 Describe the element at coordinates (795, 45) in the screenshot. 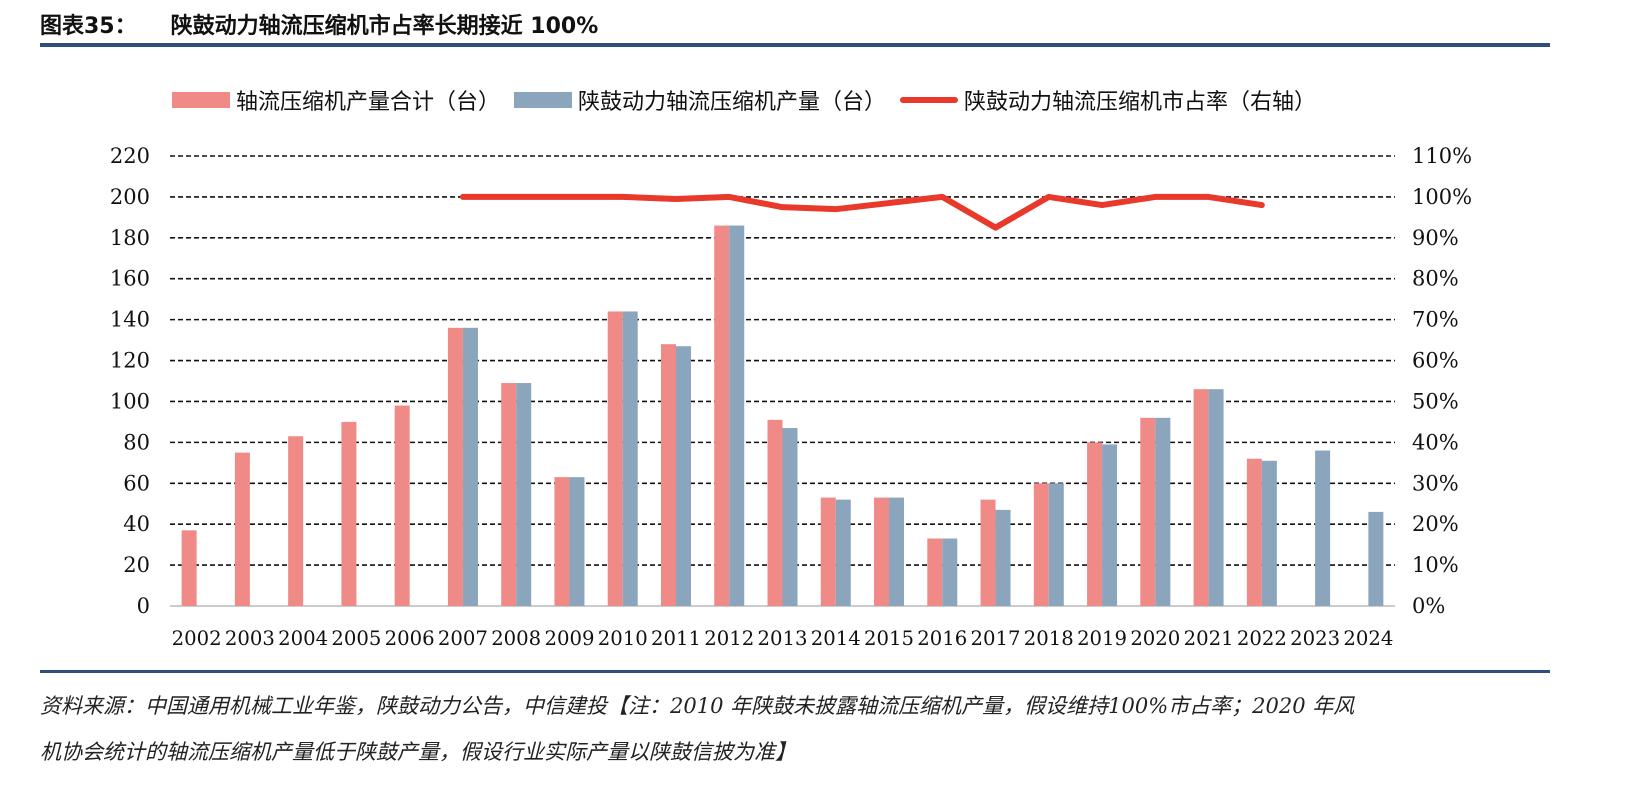

I see `top-rule` at that location.